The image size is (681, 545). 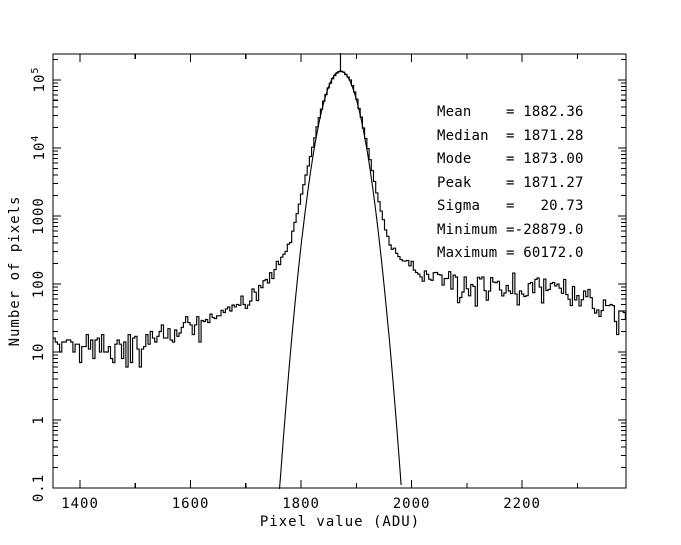 What do you see at coordinates (39, 80) in the screenshot?
I see `y-tick-label: 105` at bounding box center [39, 80].